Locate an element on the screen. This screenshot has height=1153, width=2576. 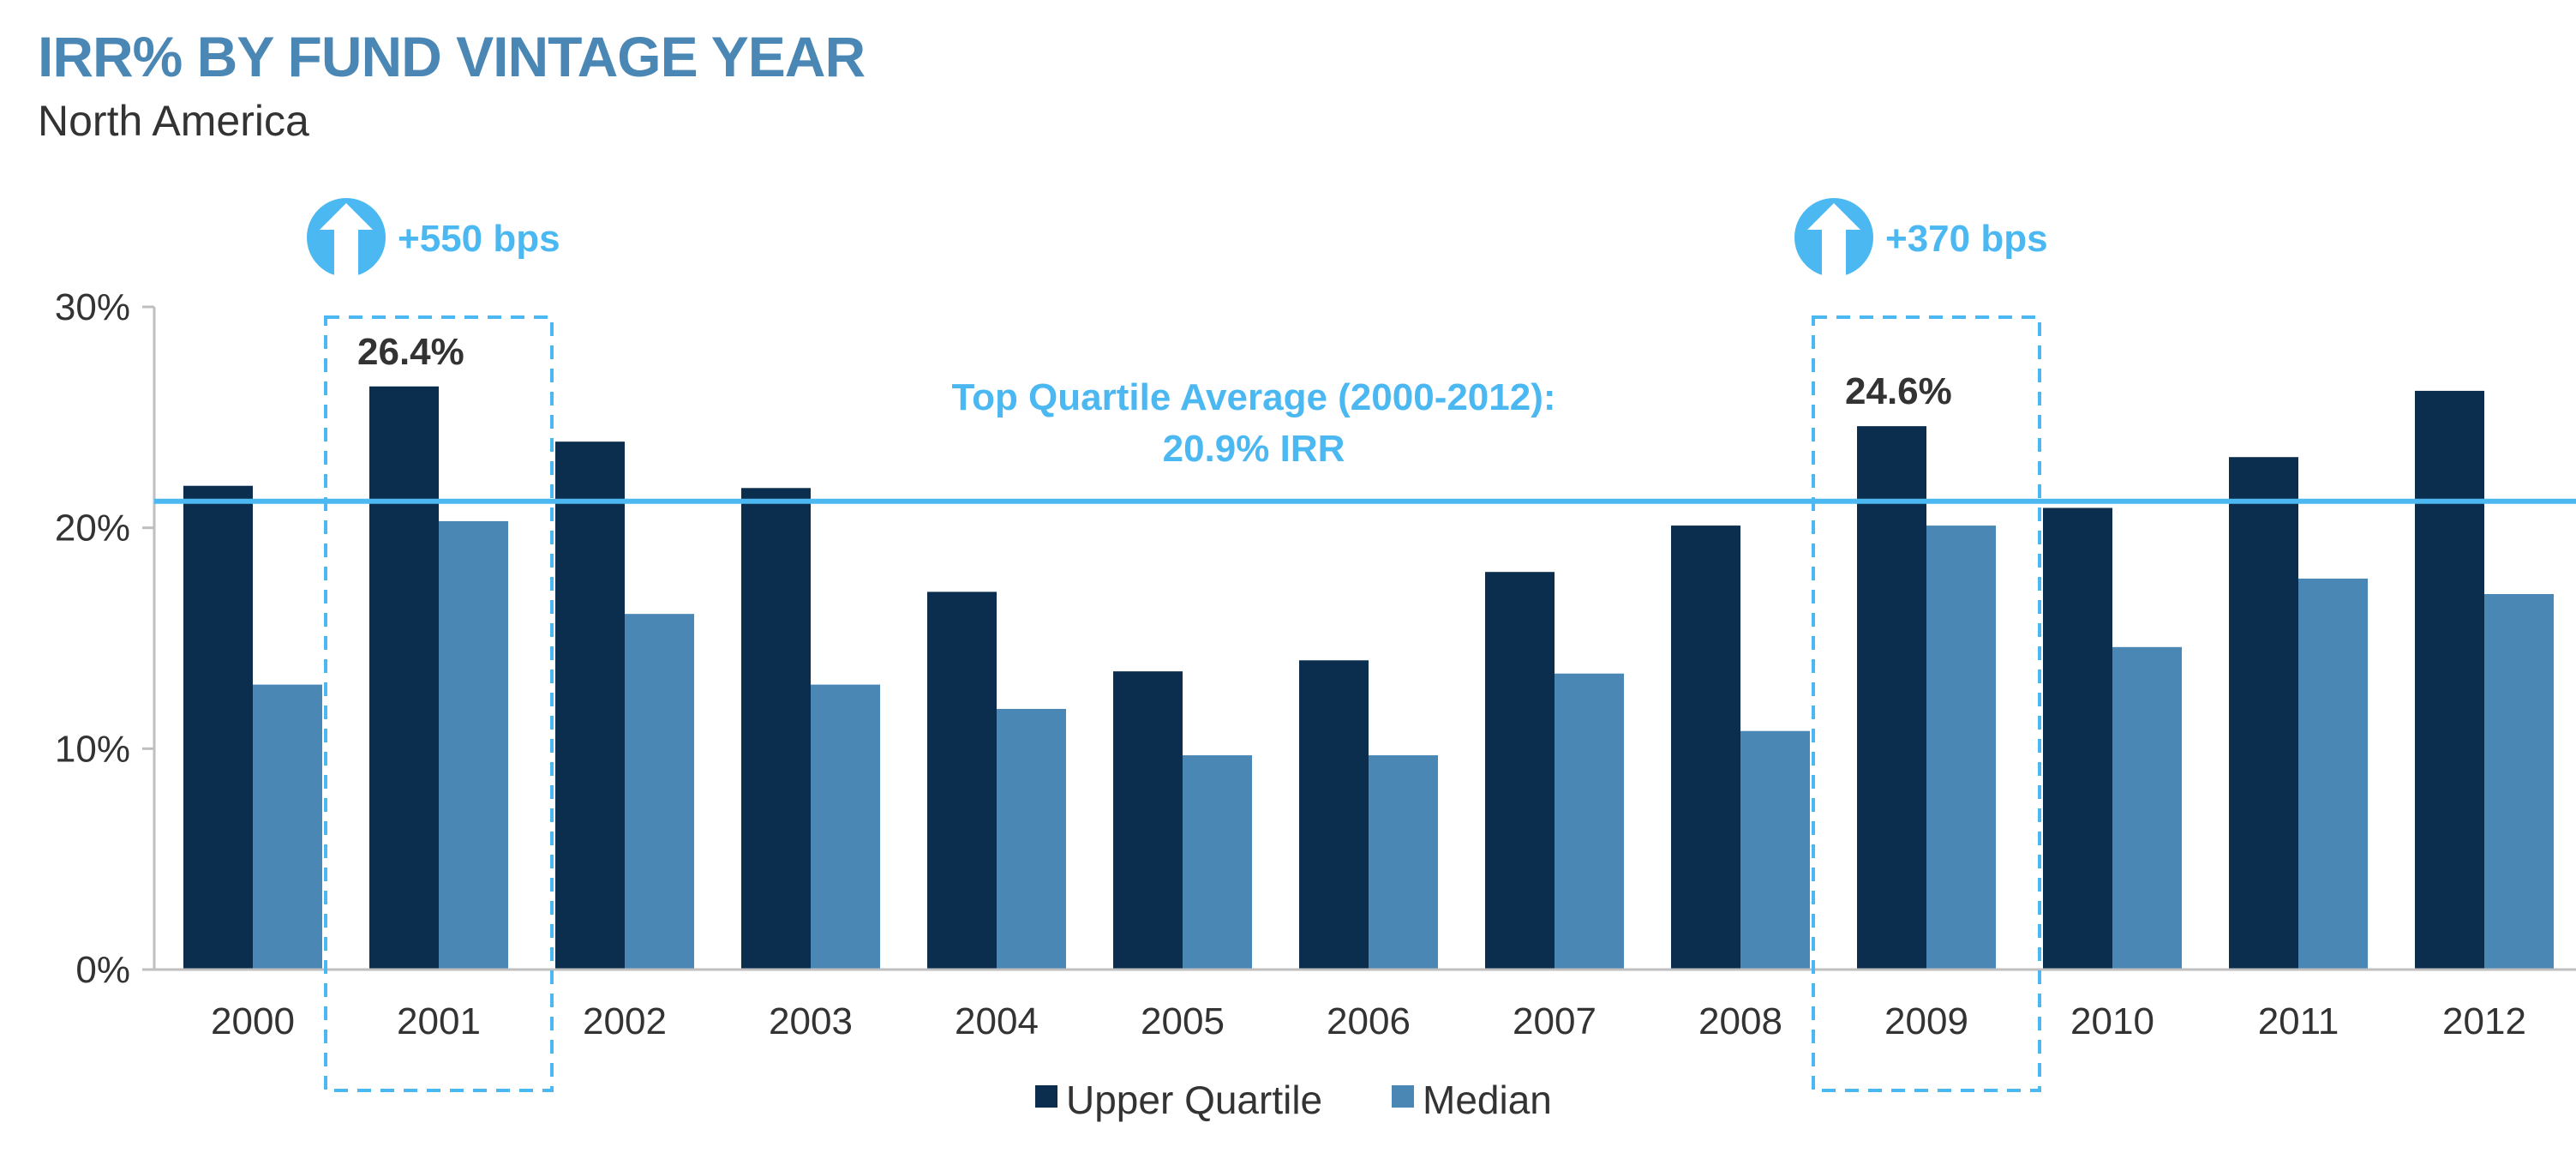
bar-median-2012 is located at coordinates (2519, 781).